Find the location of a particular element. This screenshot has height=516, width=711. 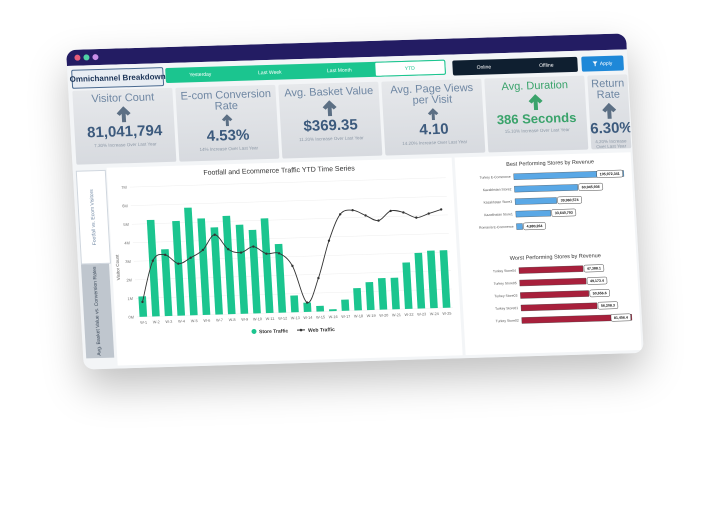

kpi-title: Return Rate is located at coordinates (607, 89).